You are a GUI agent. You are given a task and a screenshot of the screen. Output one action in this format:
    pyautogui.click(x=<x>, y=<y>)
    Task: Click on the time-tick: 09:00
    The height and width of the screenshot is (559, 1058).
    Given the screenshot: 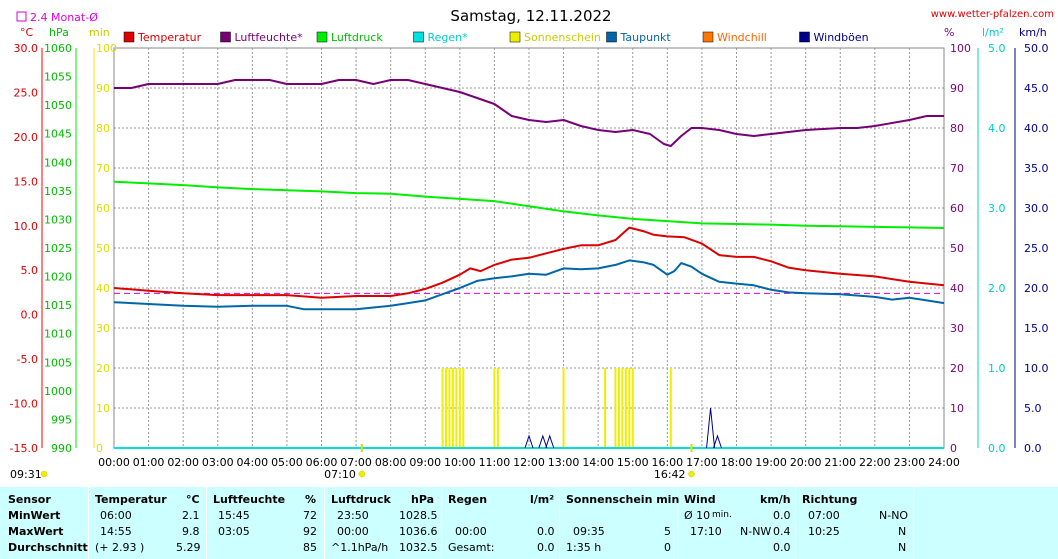 What is the action you would take?
    pyautogui.click(x=425, y=462)
    